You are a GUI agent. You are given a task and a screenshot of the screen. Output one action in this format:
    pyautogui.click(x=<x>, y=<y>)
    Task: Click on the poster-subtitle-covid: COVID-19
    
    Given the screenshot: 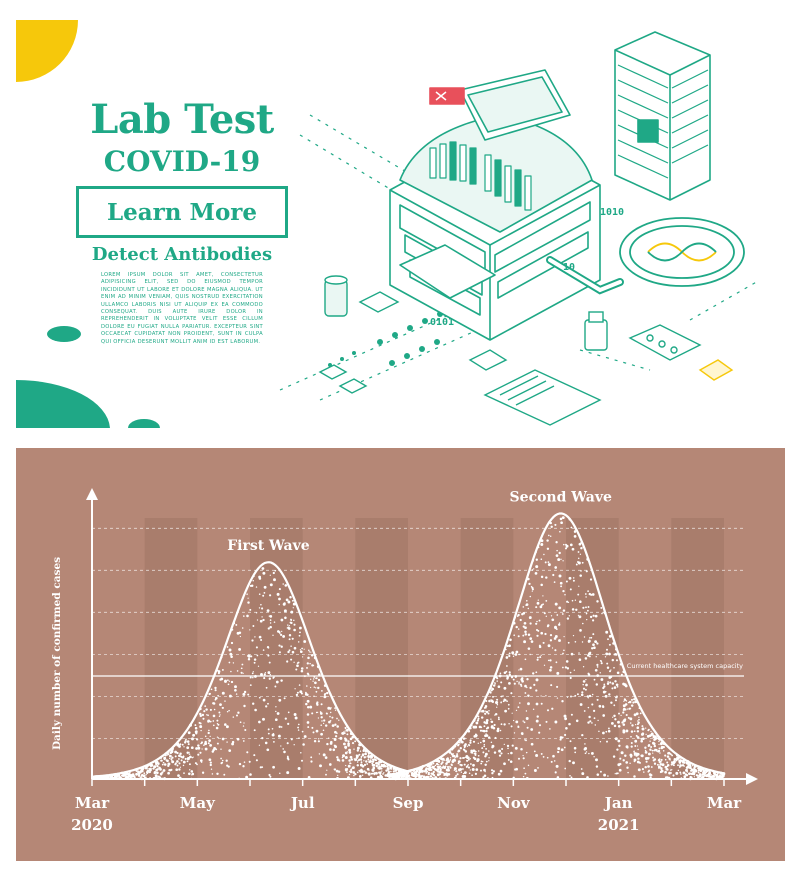 What is the action you would take?
    pyautogui.click(x=182, y=161)
    